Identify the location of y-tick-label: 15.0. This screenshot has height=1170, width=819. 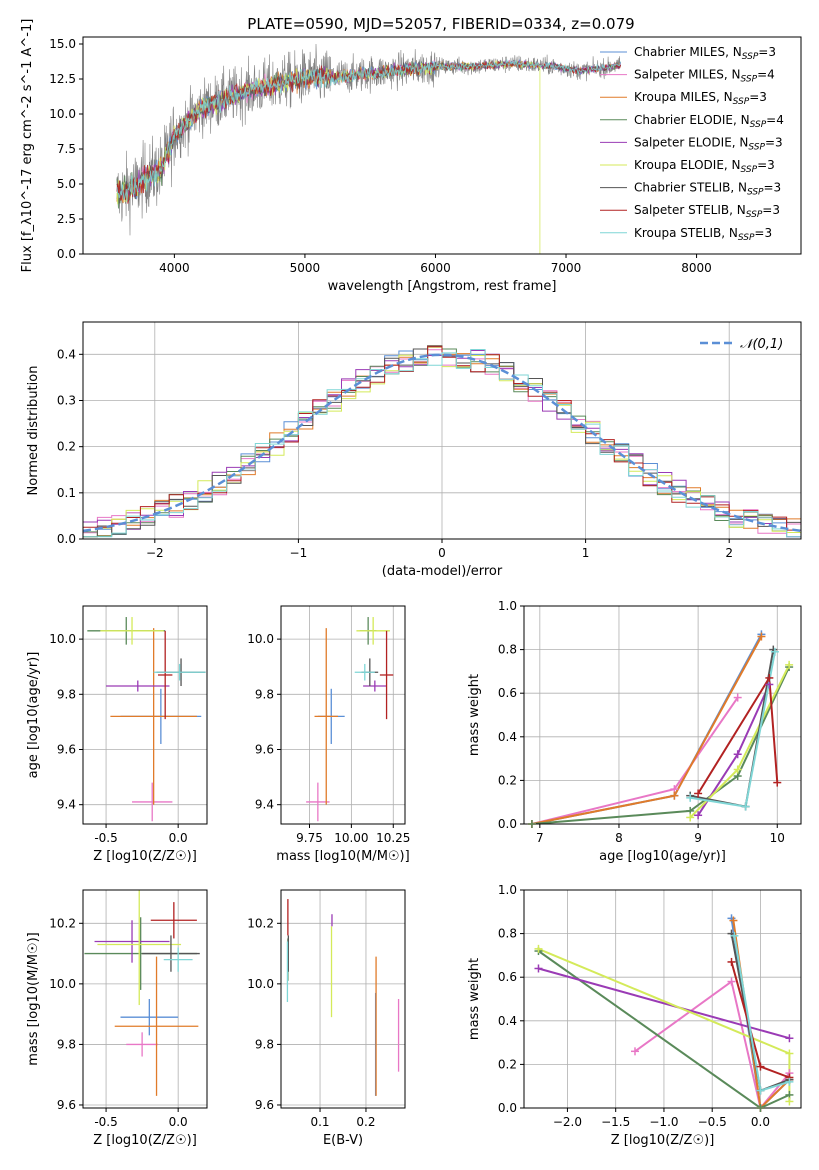
(62, 44).